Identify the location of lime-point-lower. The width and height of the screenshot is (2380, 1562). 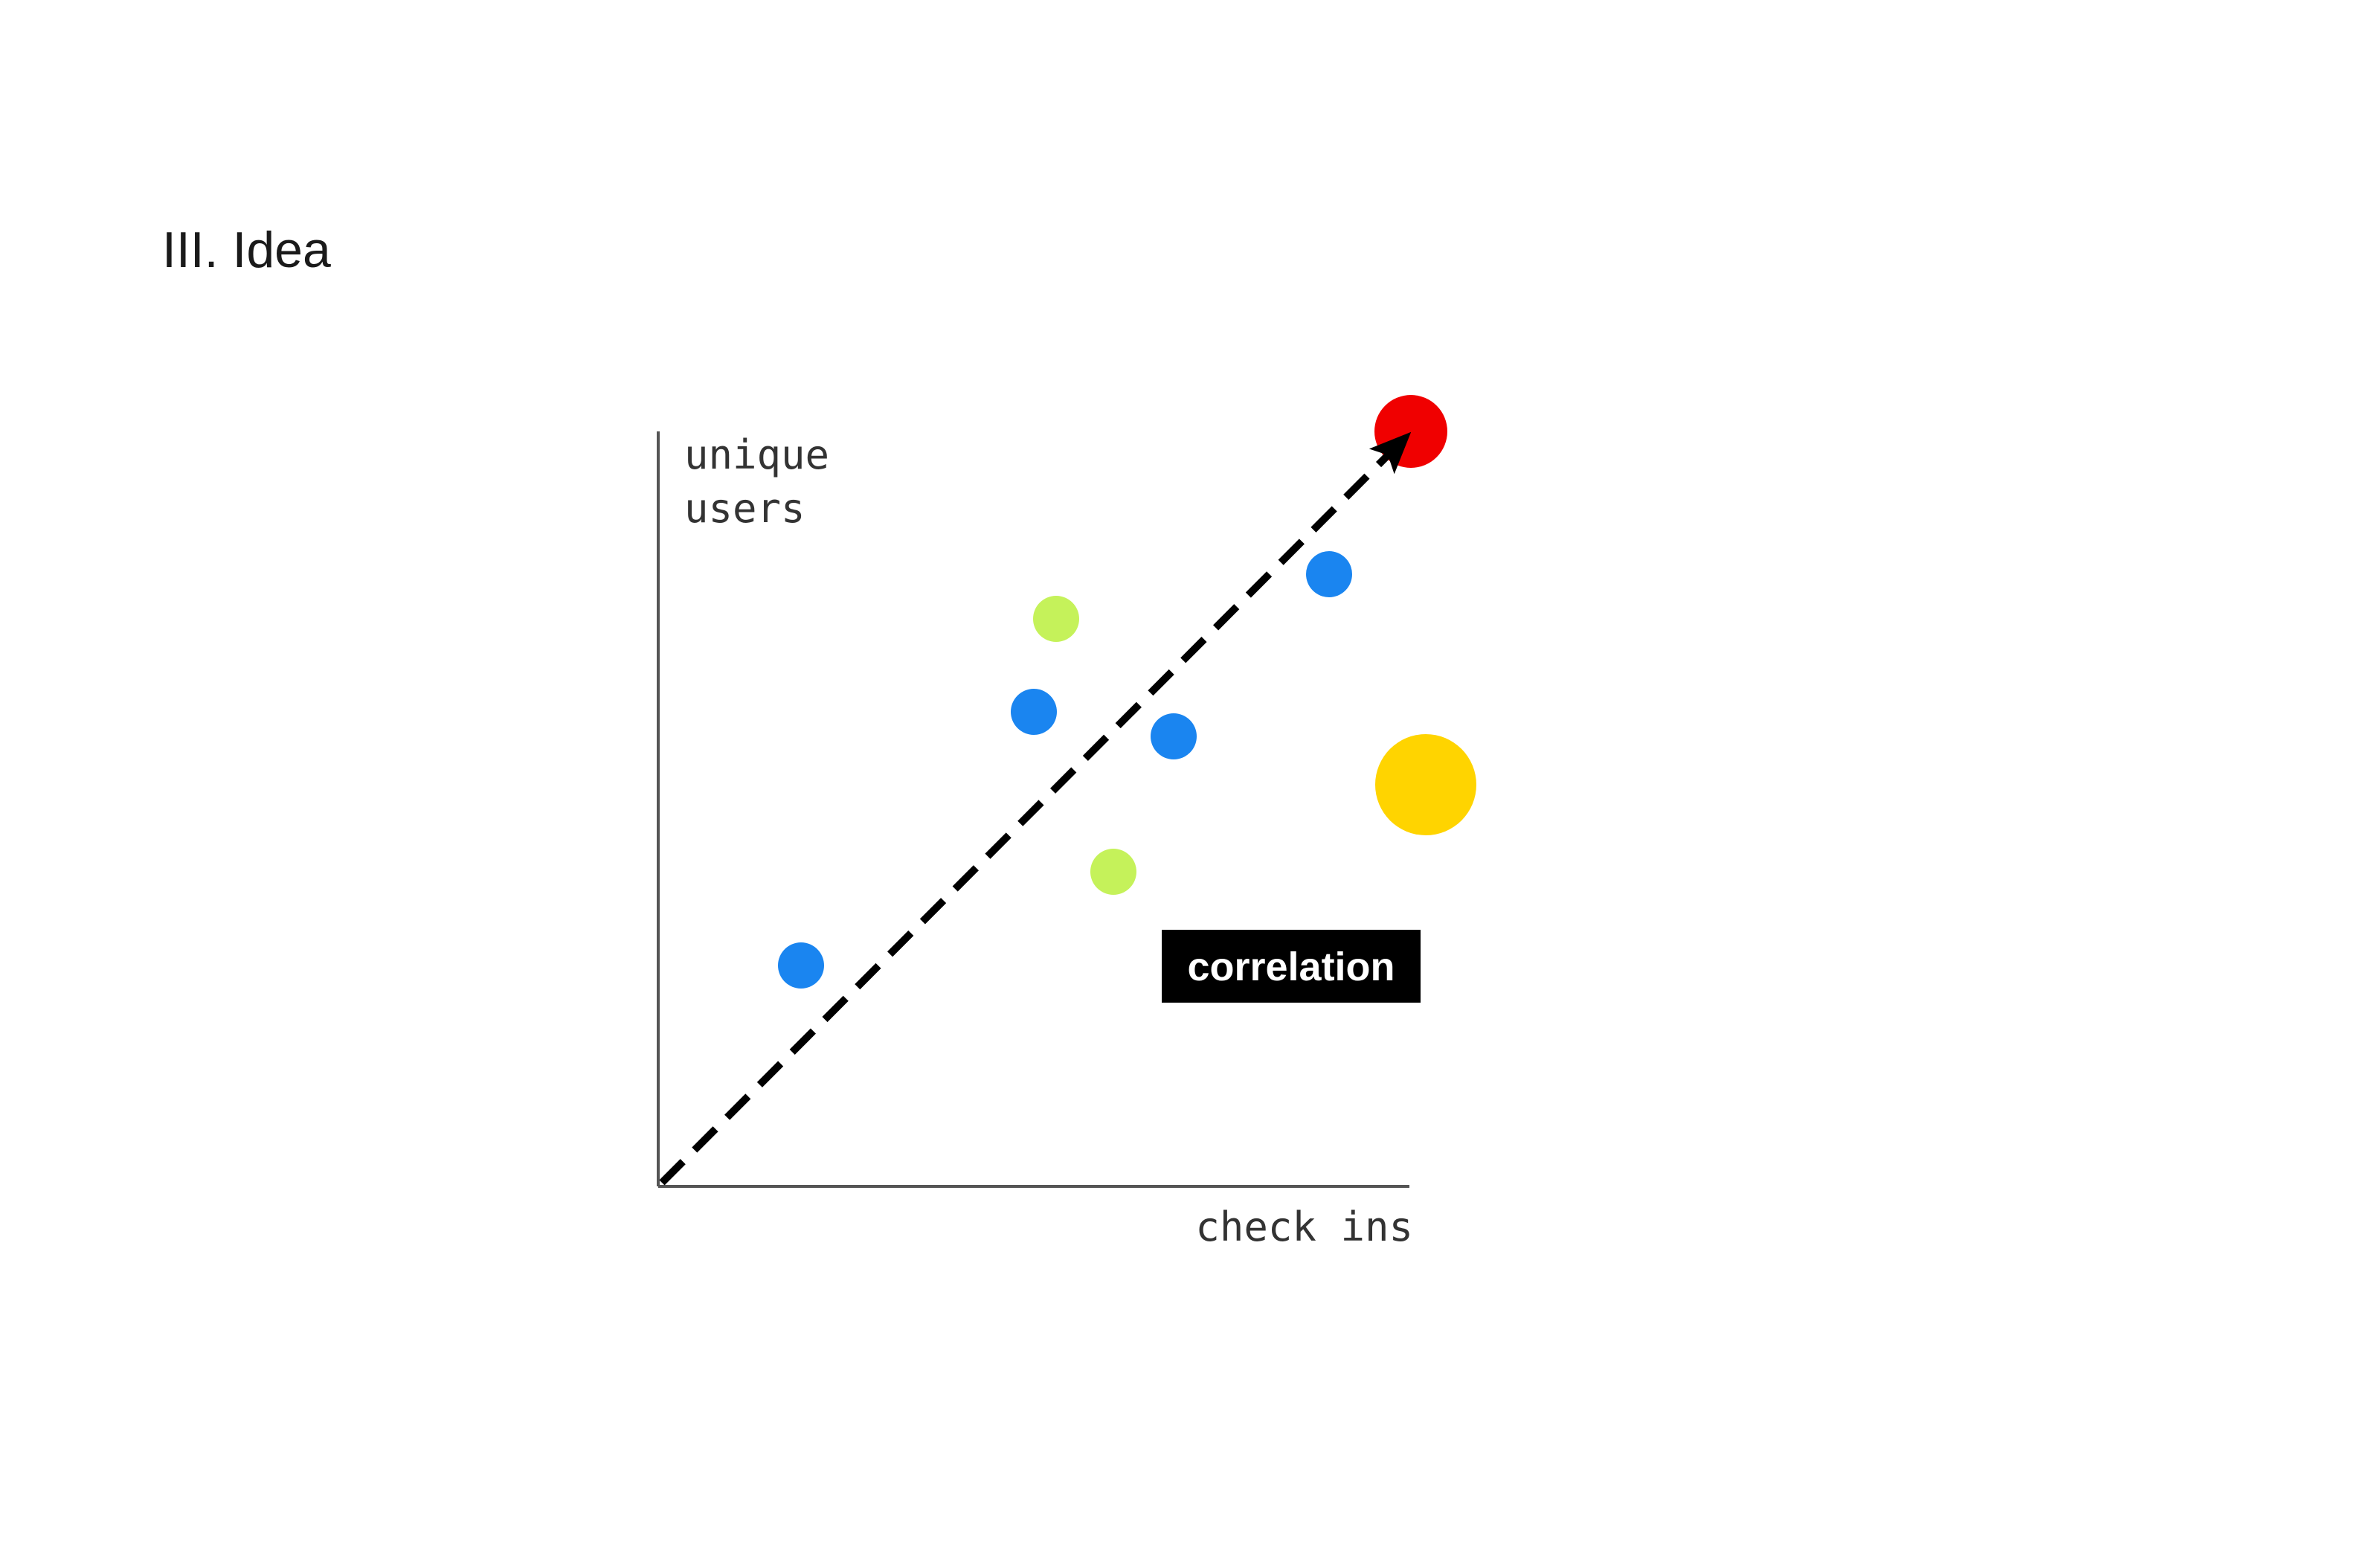
(1113, 872).